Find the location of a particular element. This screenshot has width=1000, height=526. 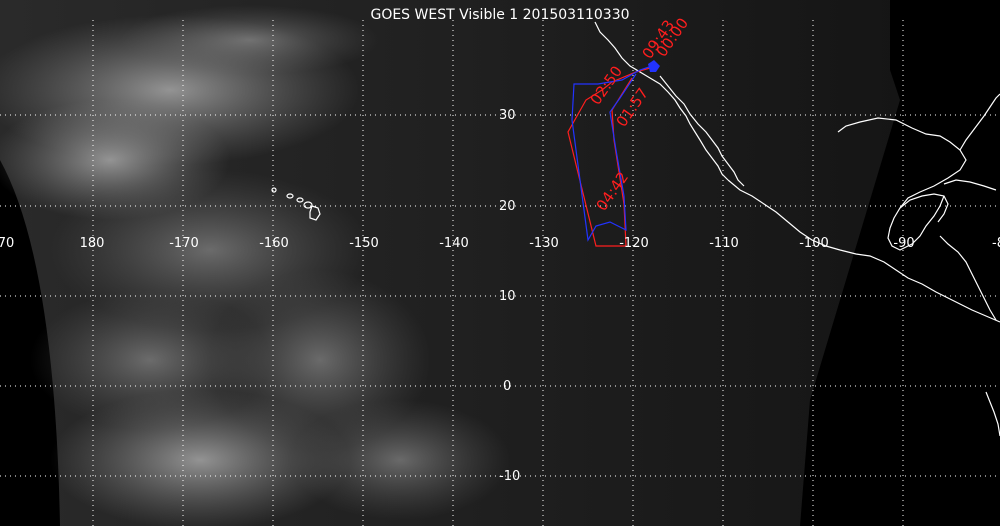

lon-label: 180 is located at coordinates (92, 243).